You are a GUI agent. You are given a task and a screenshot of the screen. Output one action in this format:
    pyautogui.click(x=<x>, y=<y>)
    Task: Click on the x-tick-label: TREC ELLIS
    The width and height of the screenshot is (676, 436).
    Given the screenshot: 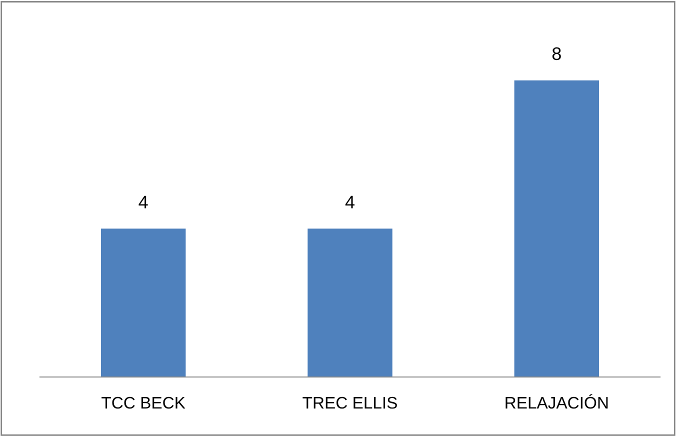 What is the action you would take?
    pyautogui.click(x=349, y=402)
    